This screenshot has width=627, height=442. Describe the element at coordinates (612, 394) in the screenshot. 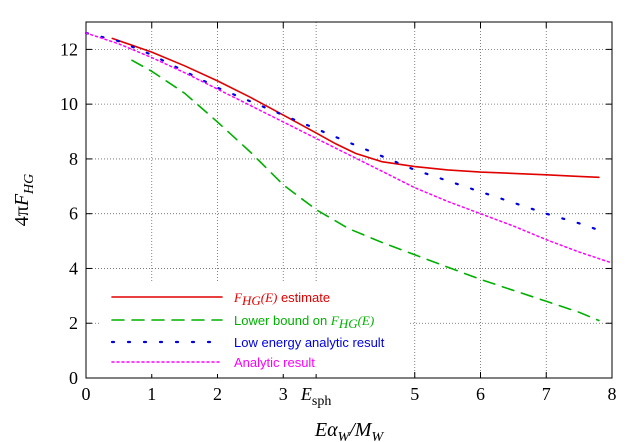

I see `x-tick-label: 8` at that location.